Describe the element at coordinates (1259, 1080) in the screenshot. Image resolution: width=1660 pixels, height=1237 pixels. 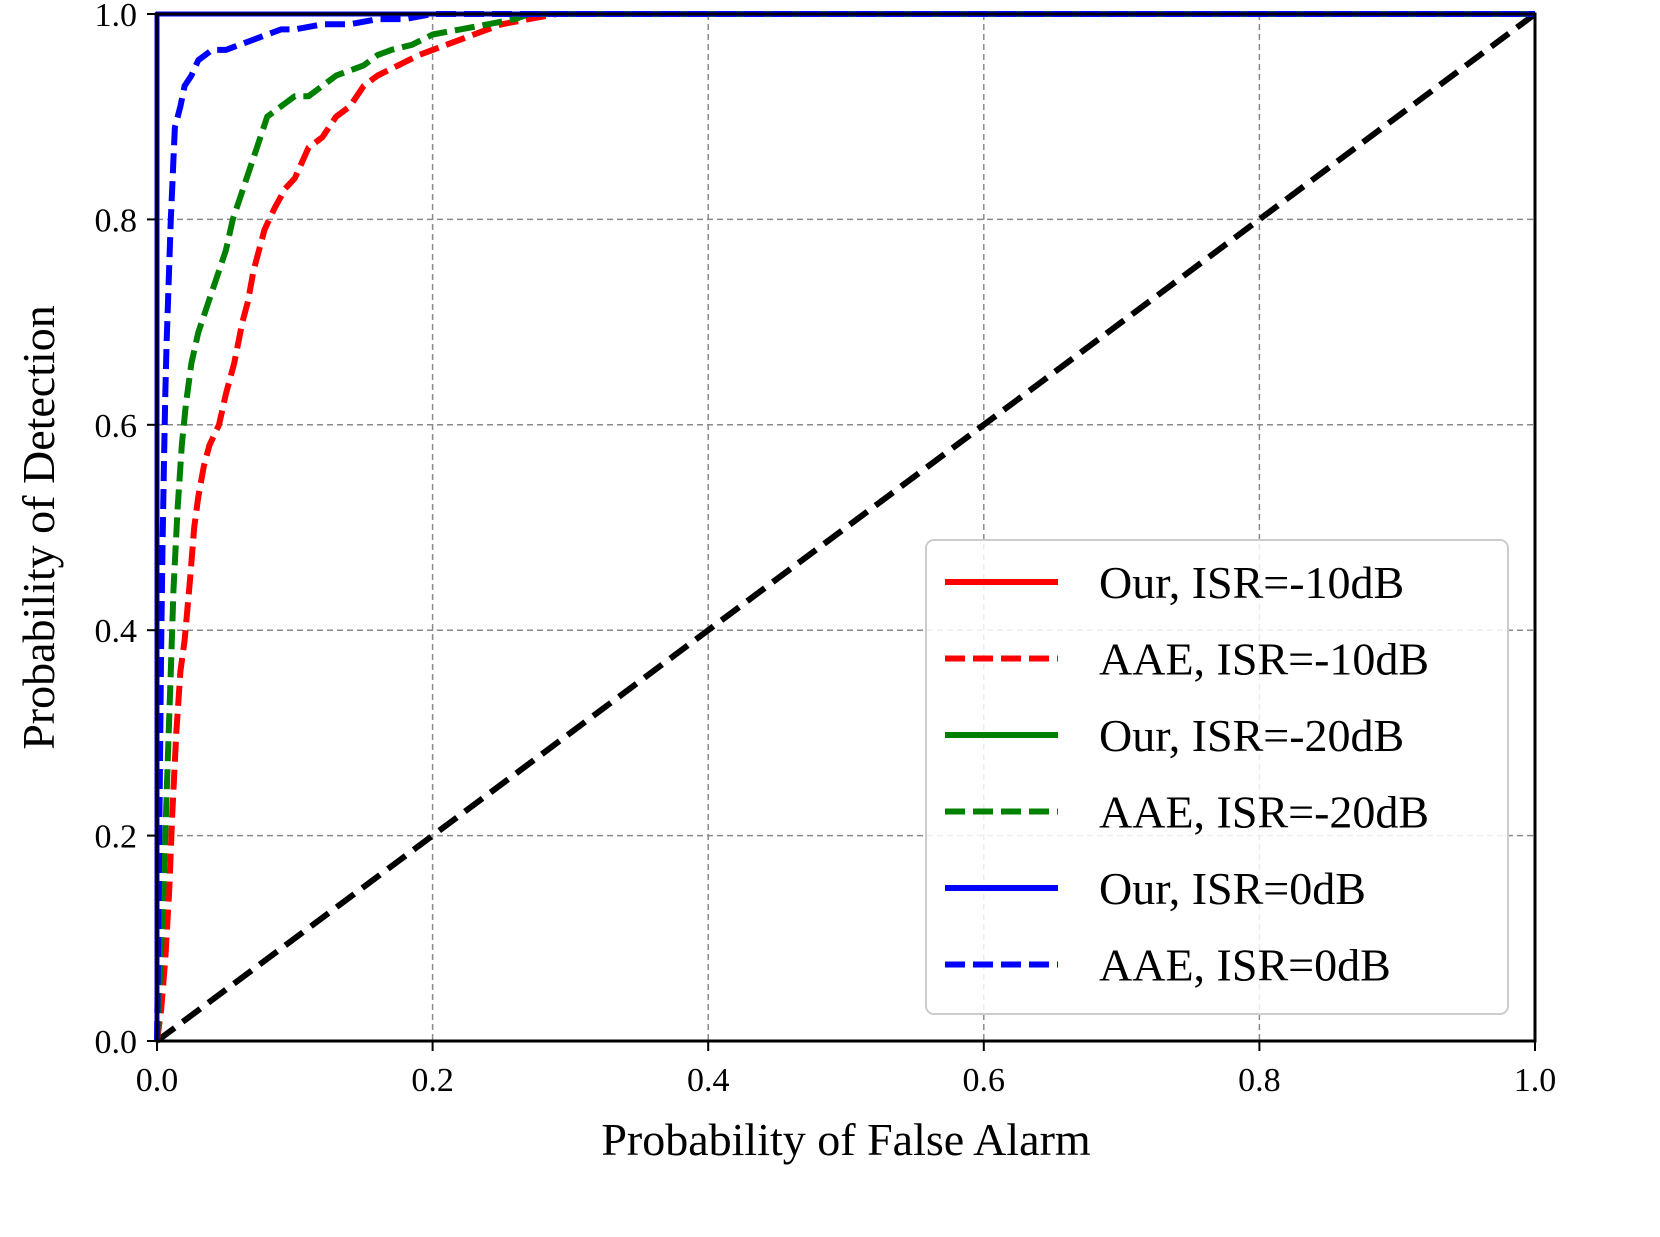
I see `x-tick-label: 0.8` at that location.